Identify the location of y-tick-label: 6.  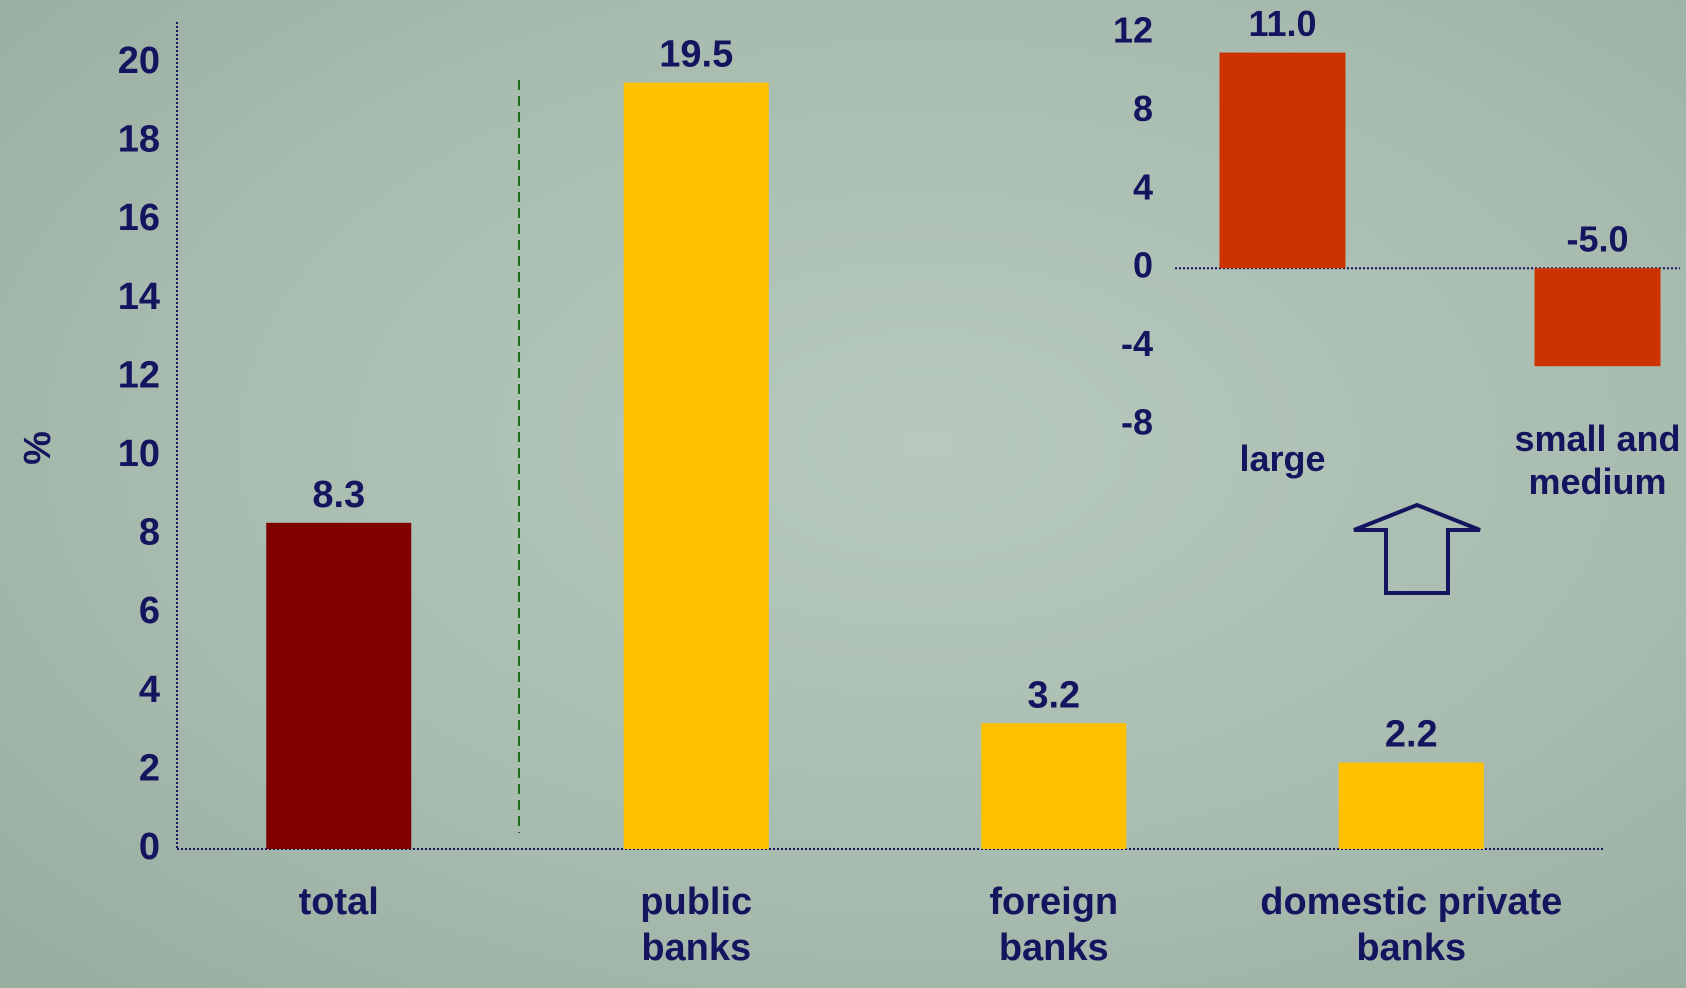
(149, 611).